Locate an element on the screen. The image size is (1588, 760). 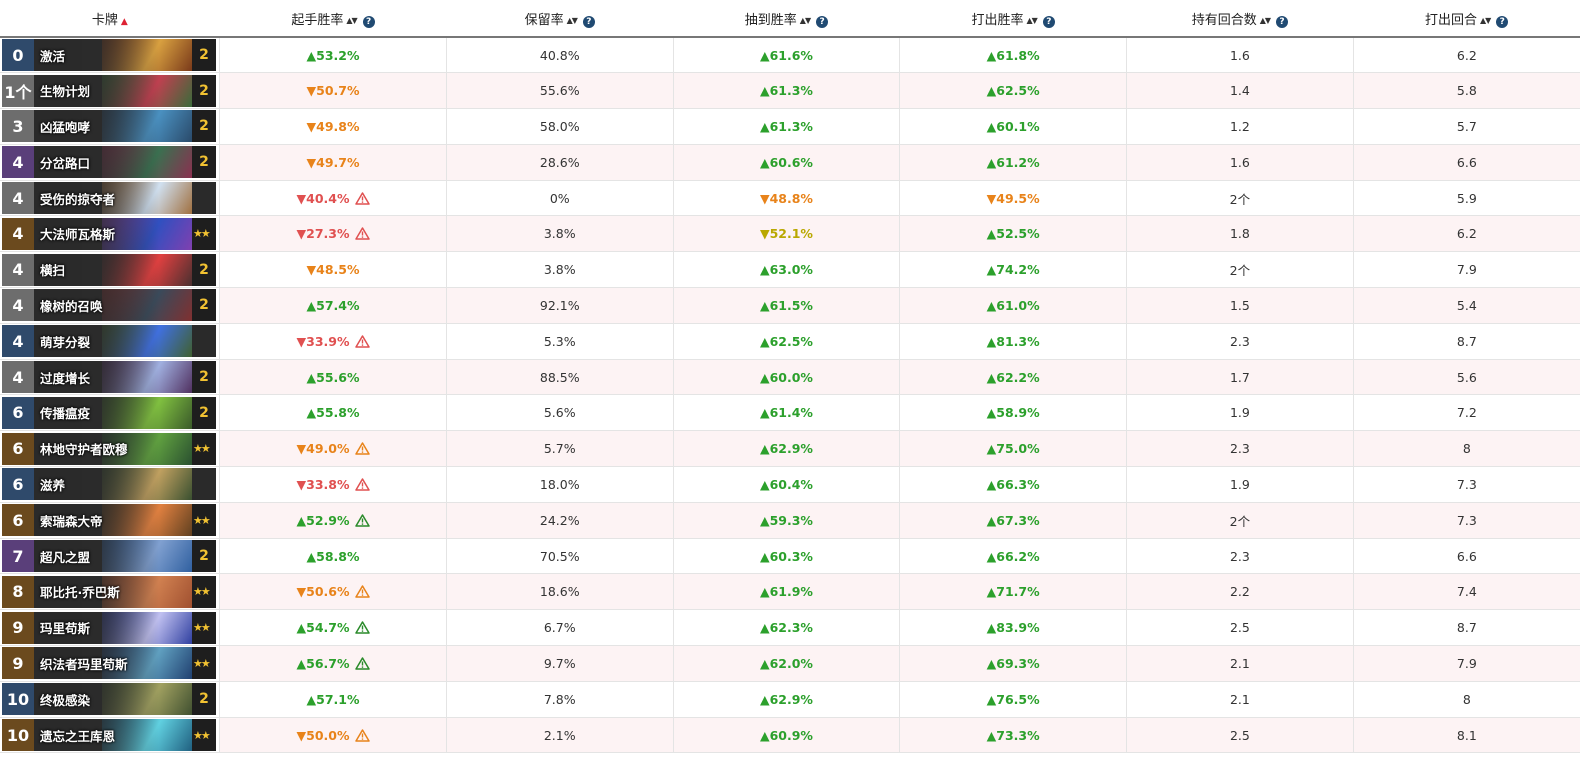
card-cell: 8 耶比托·乔巴斯 ★★ is located at coordinates (110, 592).